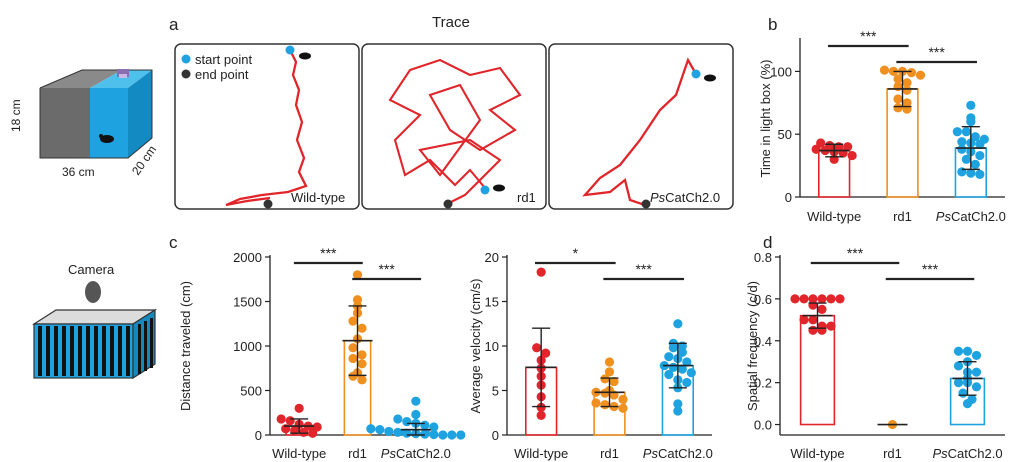 The image size is (1020, 462). What do you see at coordinates (641, 126) in the screenshot?
I see `trace-box-pscatch` at bounding box center [641, 126].